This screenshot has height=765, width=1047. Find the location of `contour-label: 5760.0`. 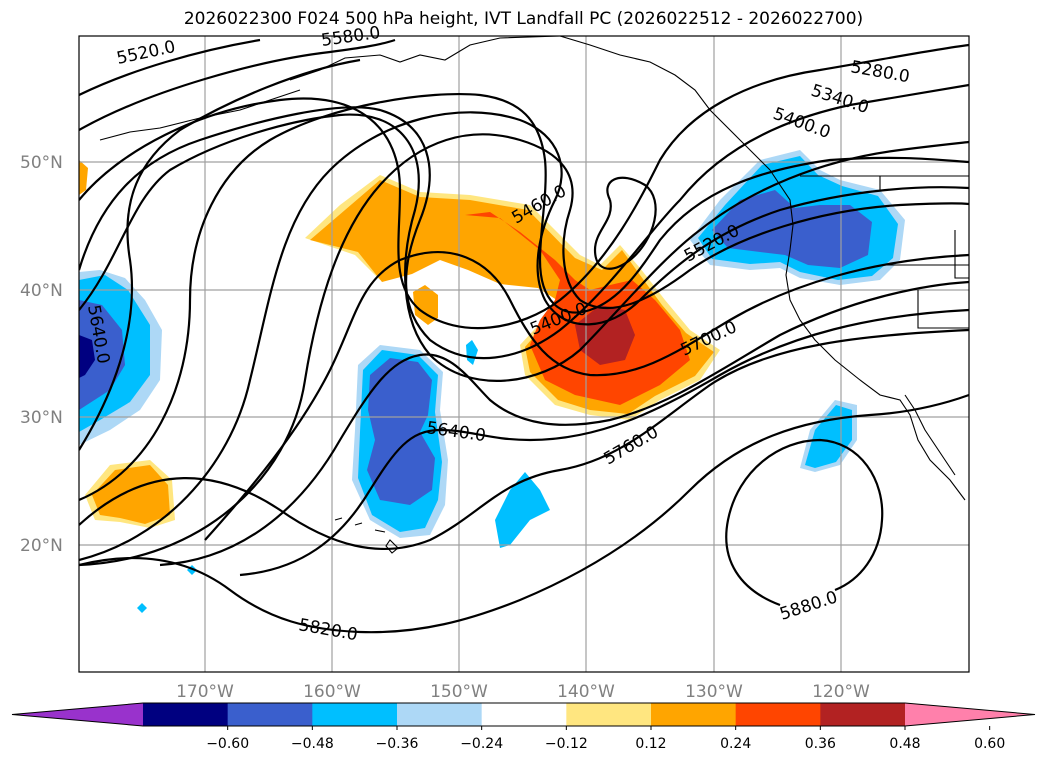

contour-label: 5760.0 is located at coordinates (632, 445).